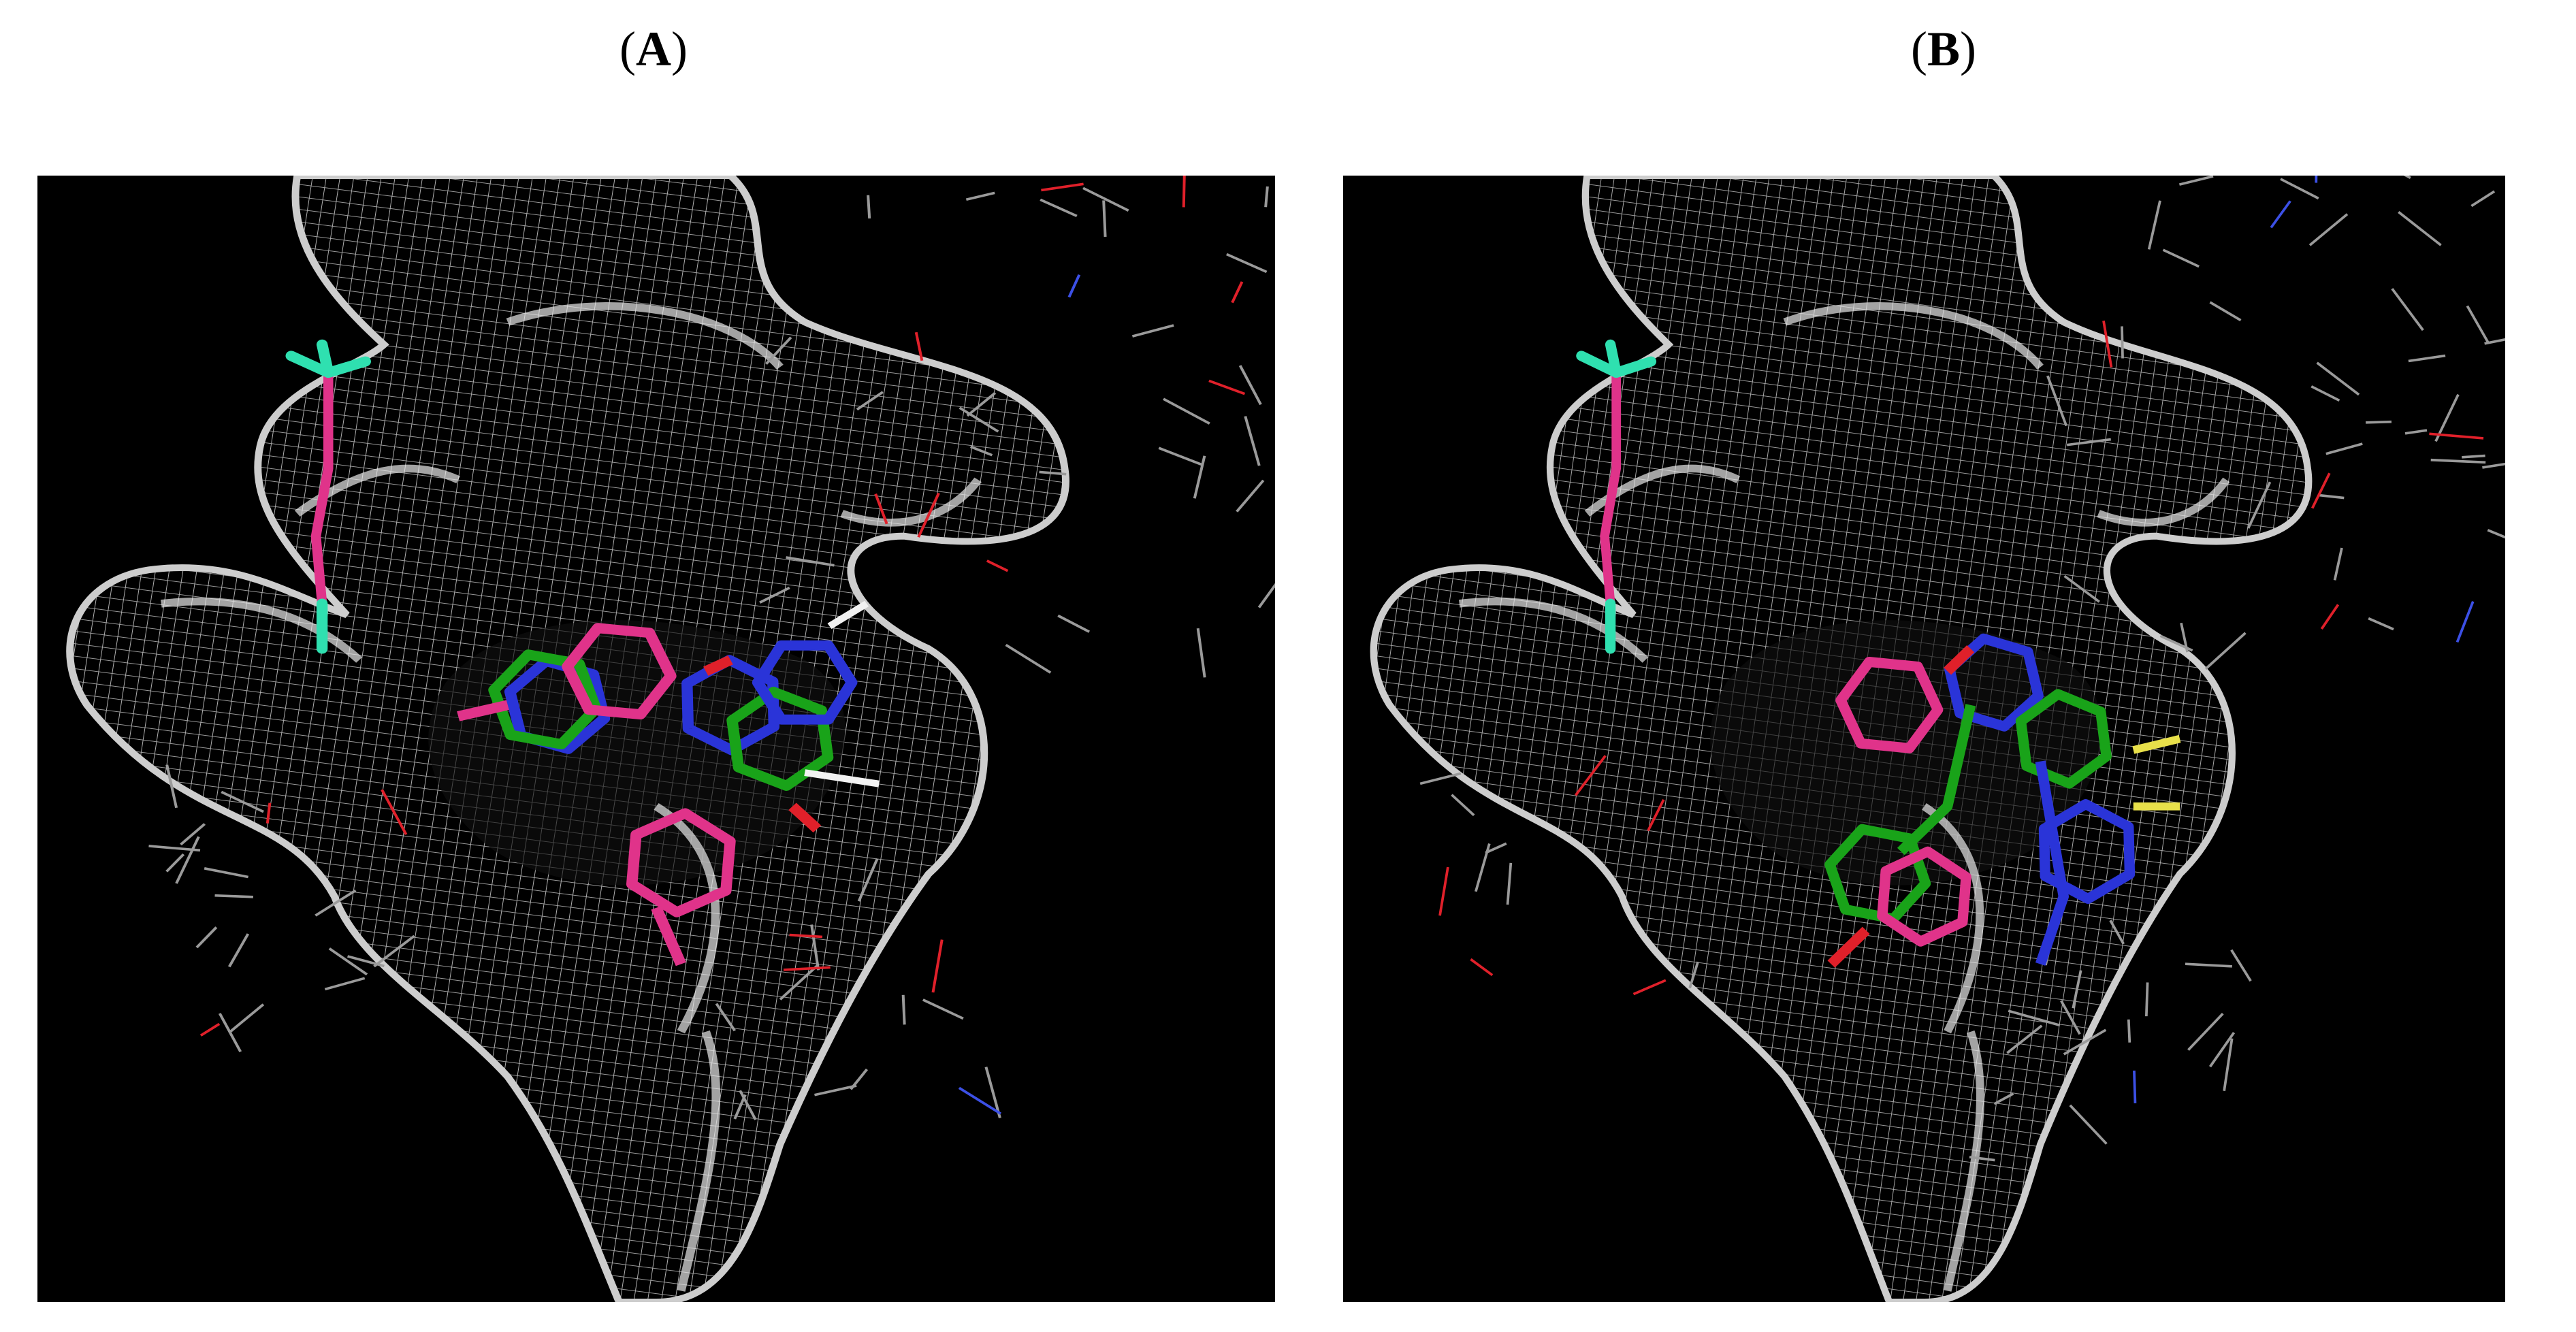  What do you see at coordinates (1944, 49) in the screenshot?
I see `panel-b-label: (B)` at bounding box center [1944, 49].